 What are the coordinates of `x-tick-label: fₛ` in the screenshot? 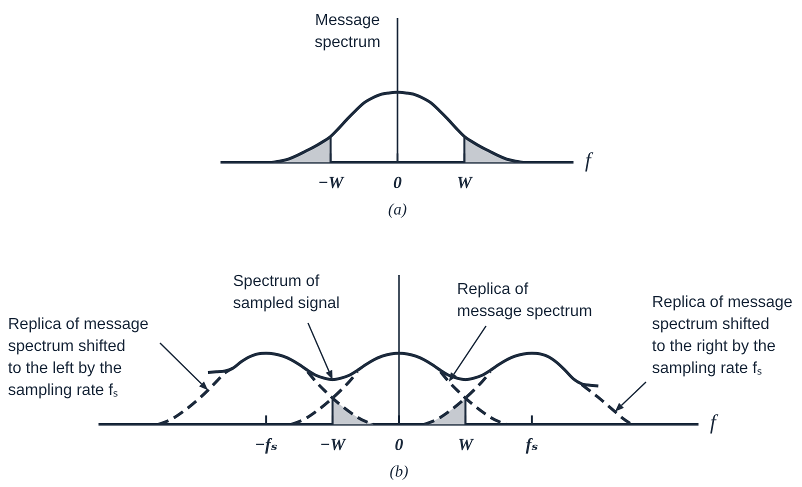 It's located at (532, 444).